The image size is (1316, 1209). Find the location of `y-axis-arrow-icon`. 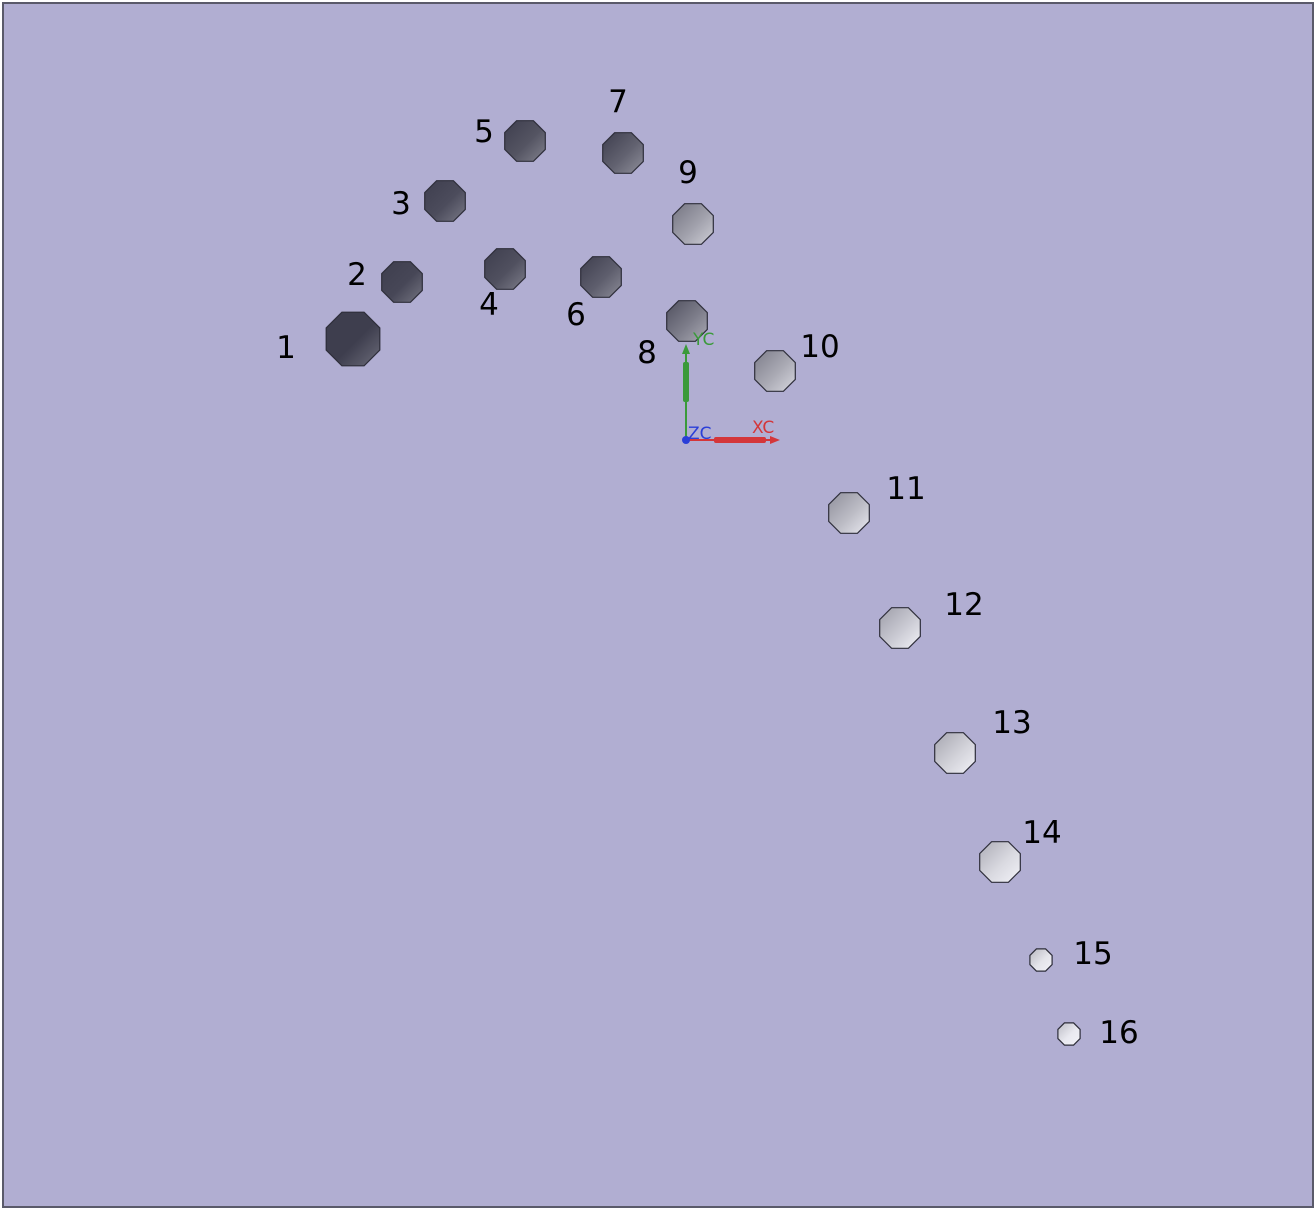

y-axis-arrow-icon is located at coordinates (686, 349).